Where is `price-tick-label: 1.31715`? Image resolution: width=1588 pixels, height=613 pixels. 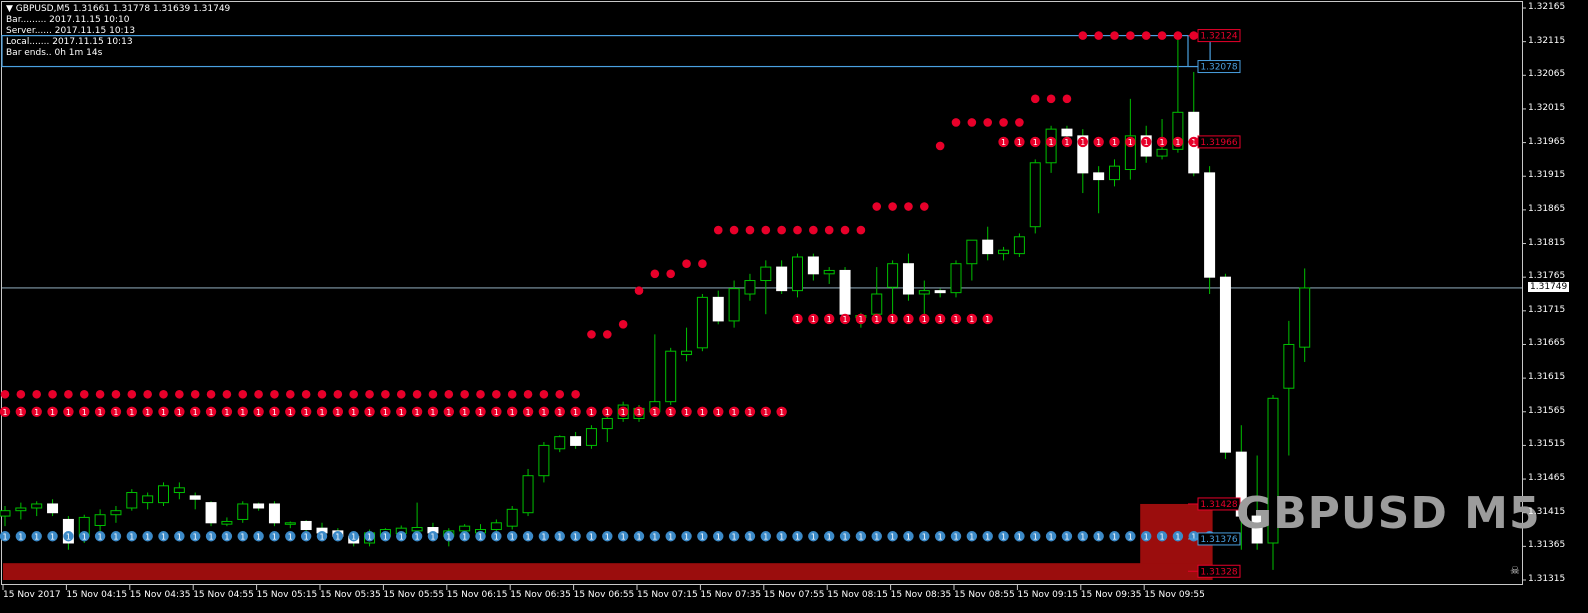 price-tick-label: 1.31715 is located at coordinates (1547, 309).